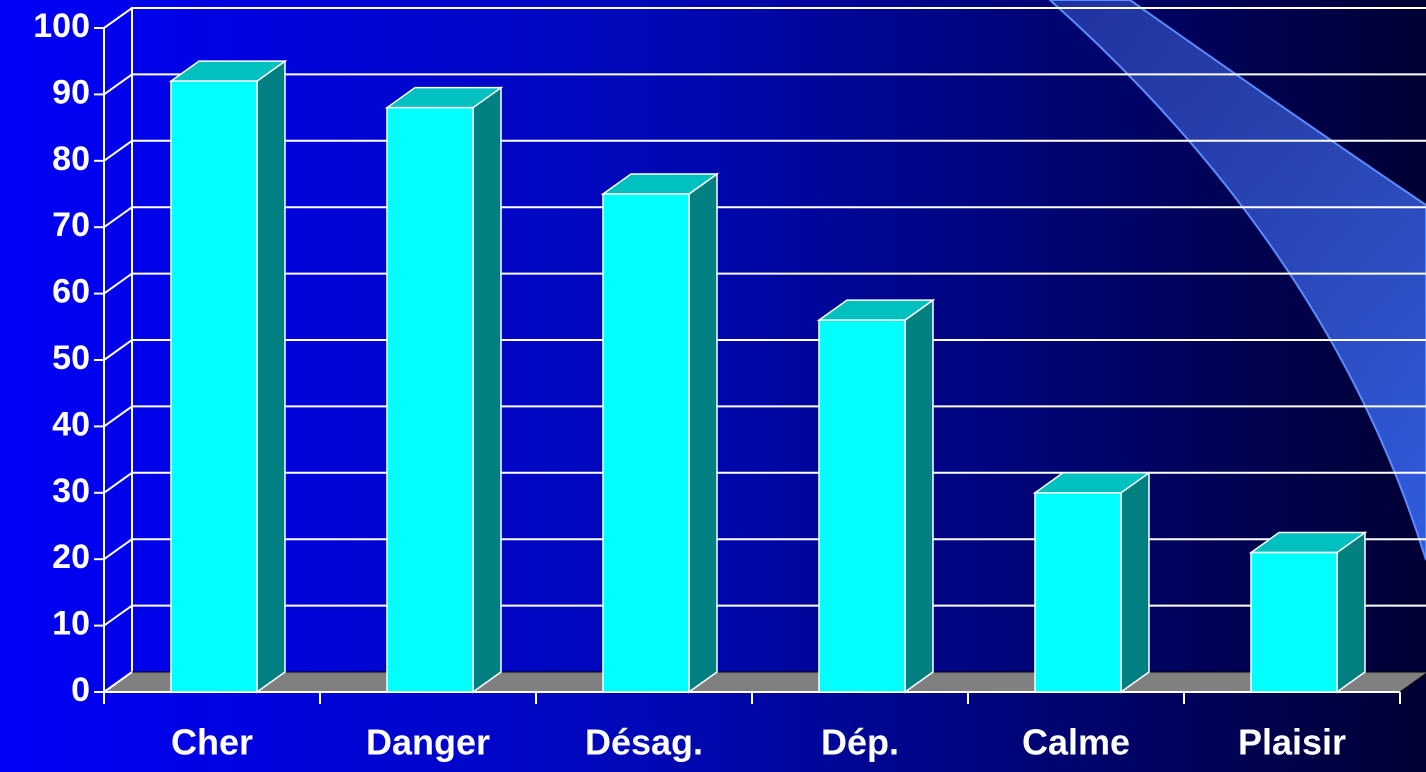 The width and height of the screenshot is (1426, 772). I want to click on y-tick-label: 70, so click(71, 225).